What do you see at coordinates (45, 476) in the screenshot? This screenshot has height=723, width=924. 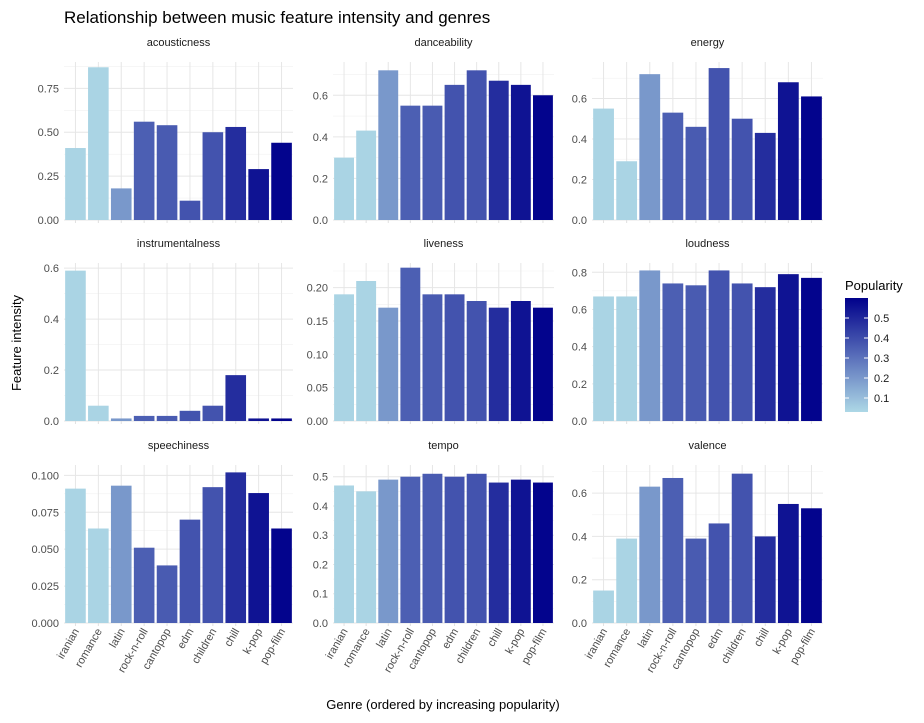 I see `y-tick-label: 0.100` at bounding box center [45, 476].